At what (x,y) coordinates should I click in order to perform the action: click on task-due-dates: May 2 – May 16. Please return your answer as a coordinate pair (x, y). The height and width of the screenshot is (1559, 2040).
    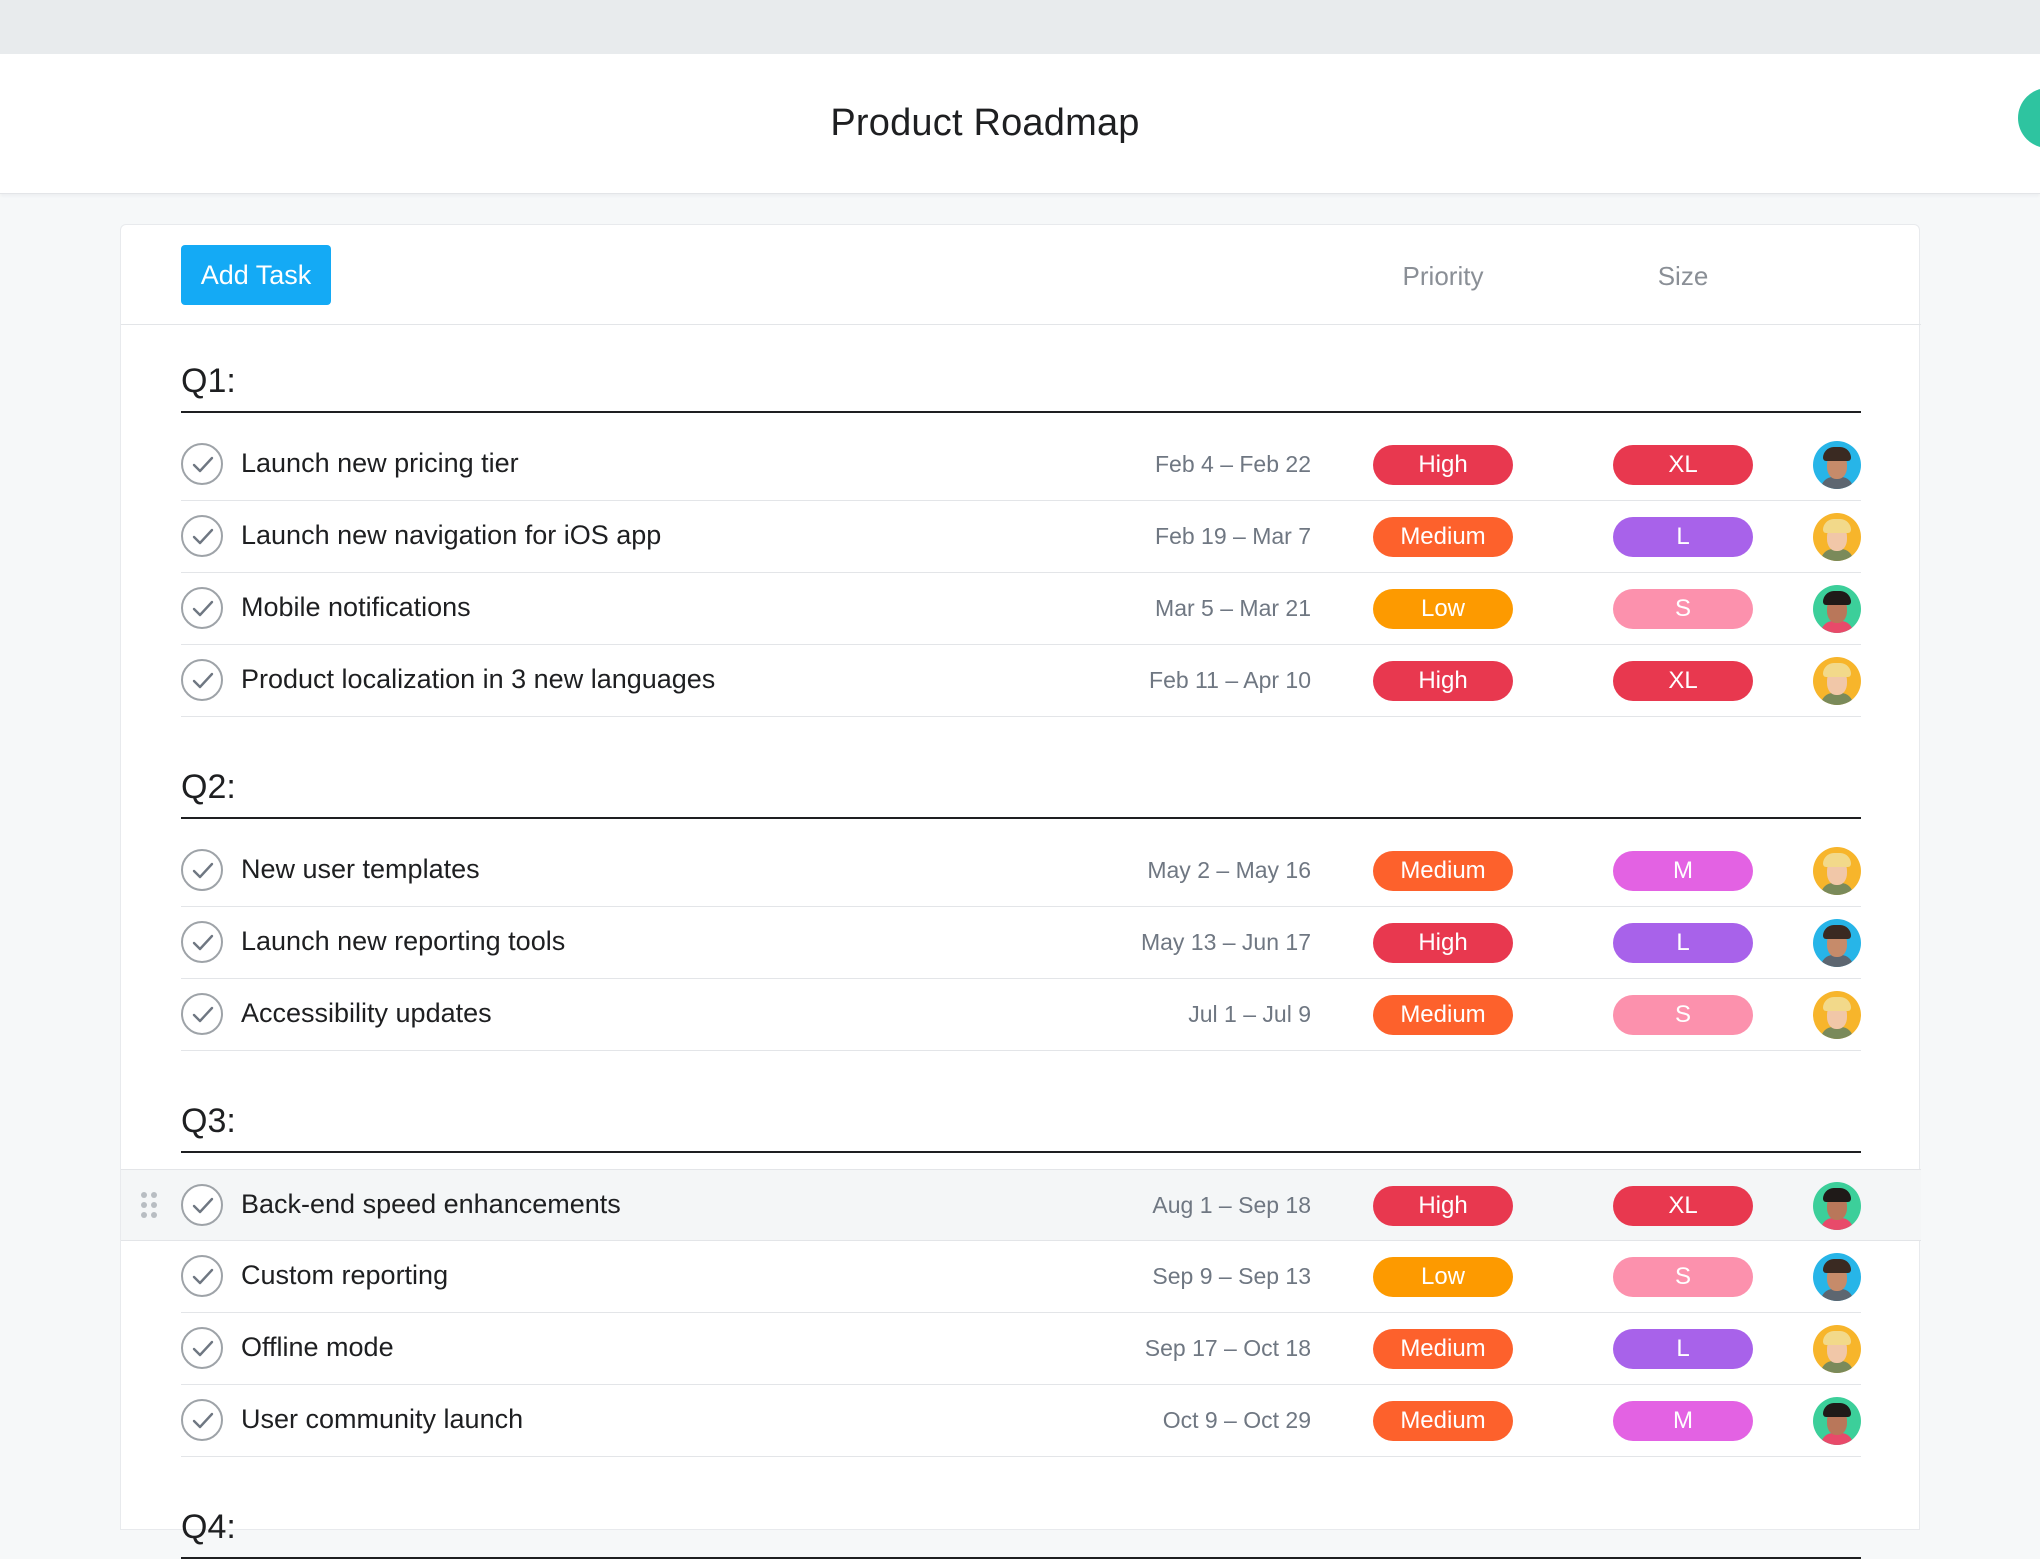
    Looking at the image, I should click on (1229, 870).